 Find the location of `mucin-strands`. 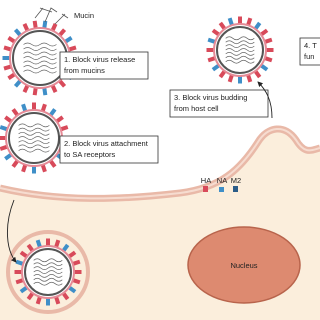

mucin-strands is located at coordinates (51, 16).